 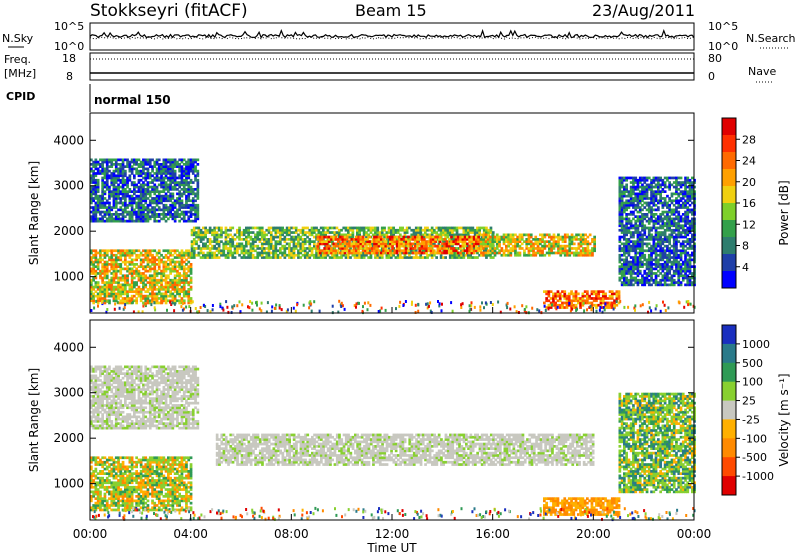 I want to click on cpid-strip: CPID normal 150, so click(x=88, y=98).